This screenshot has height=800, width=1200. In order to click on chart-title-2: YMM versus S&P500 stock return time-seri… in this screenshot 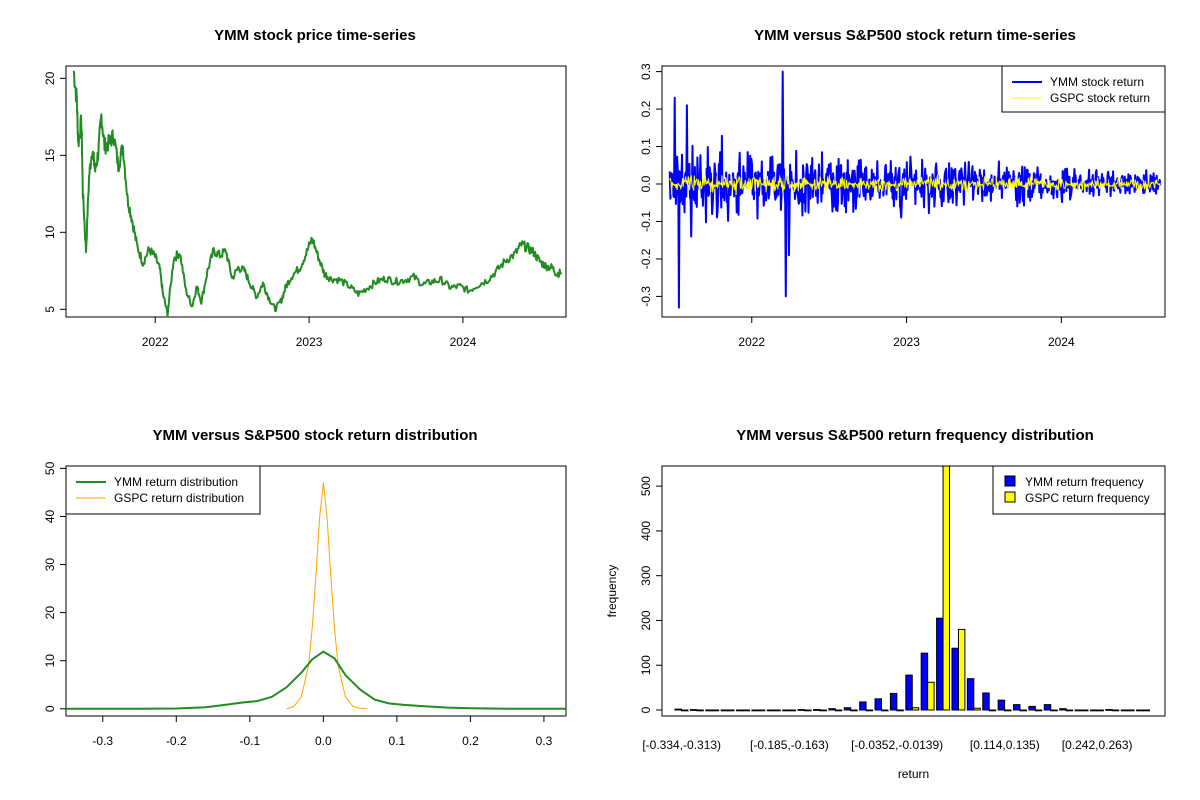, I will do `click(915, 35)`.